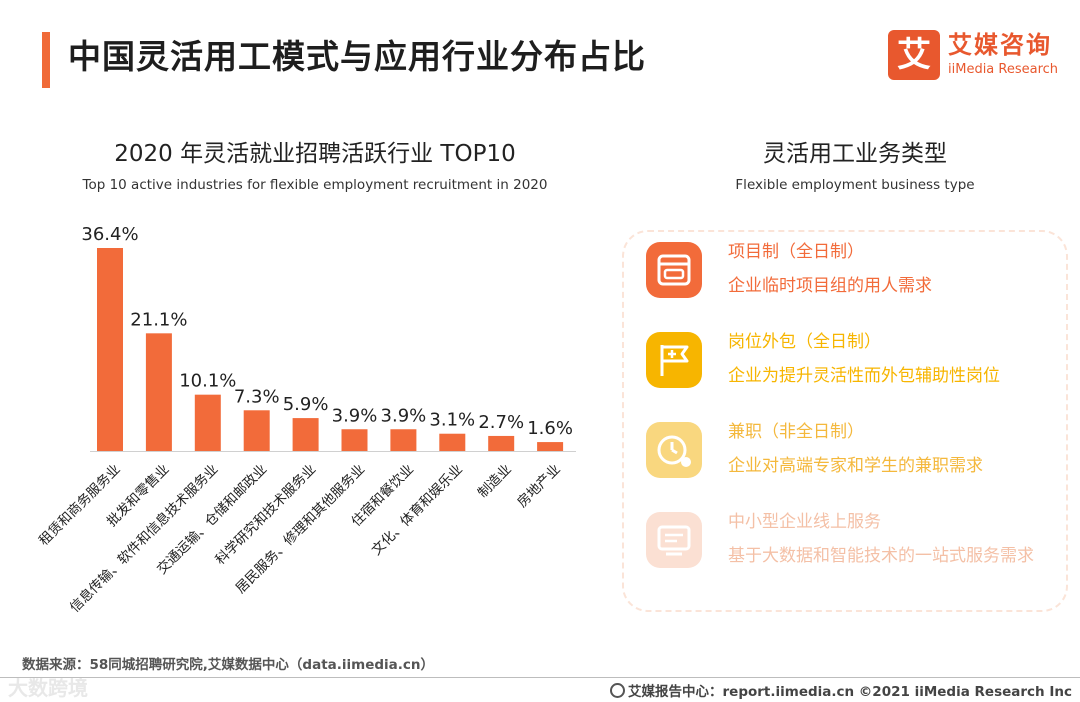  I want to click on business-types-subtitle: Flexible employment business type, so click(855, 185).